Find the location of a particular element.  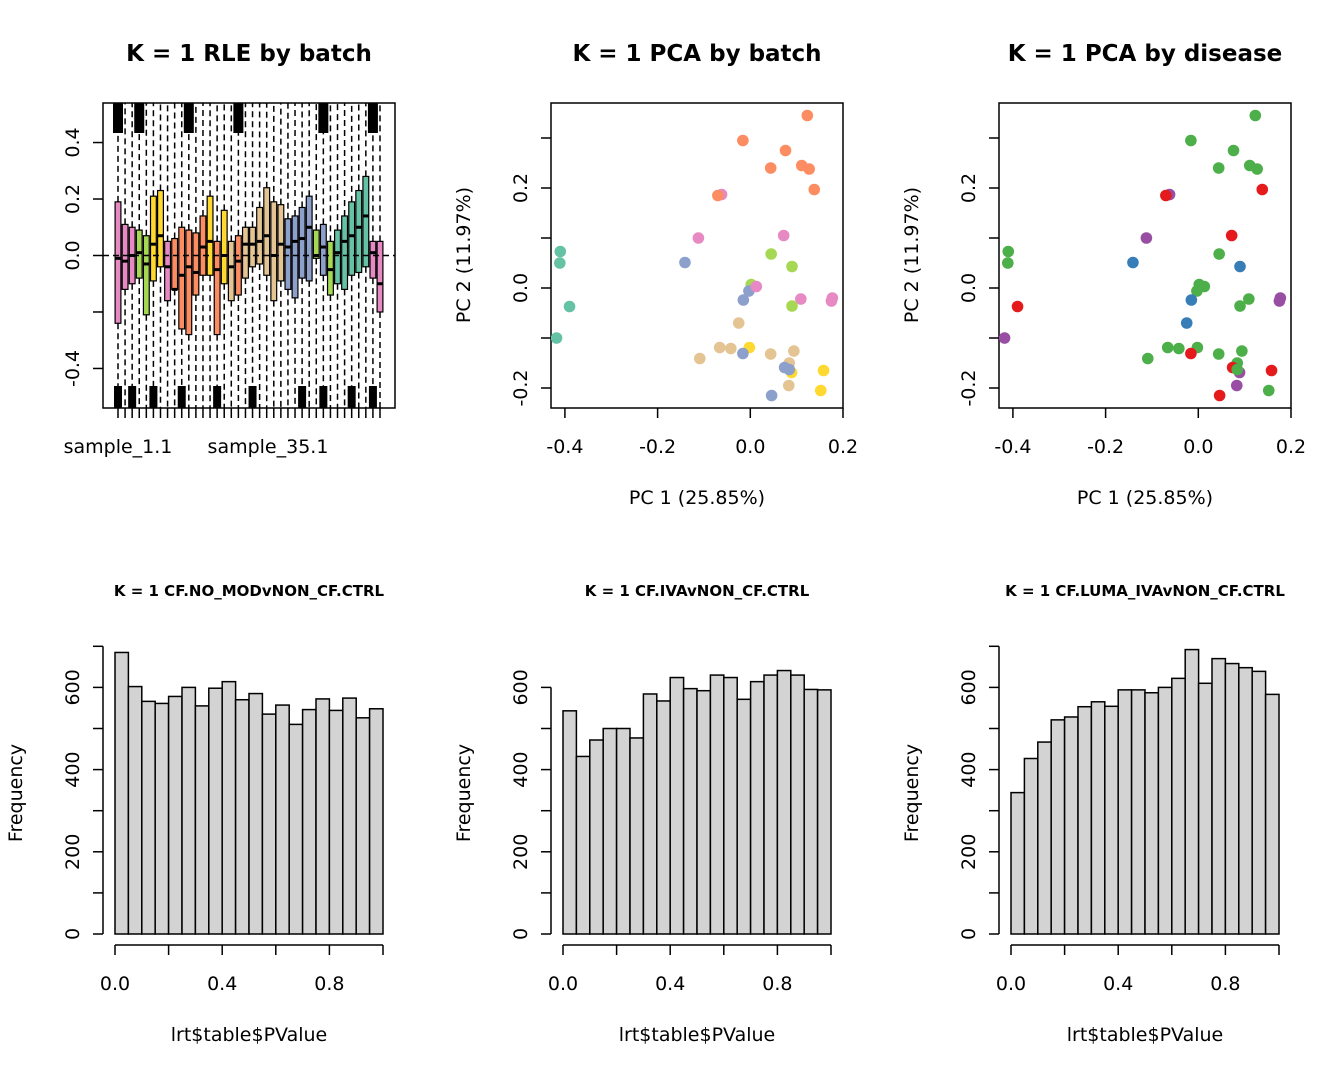

hist-no-mod-x-tick-label: 0.0 is located at coordinates (115, 984).